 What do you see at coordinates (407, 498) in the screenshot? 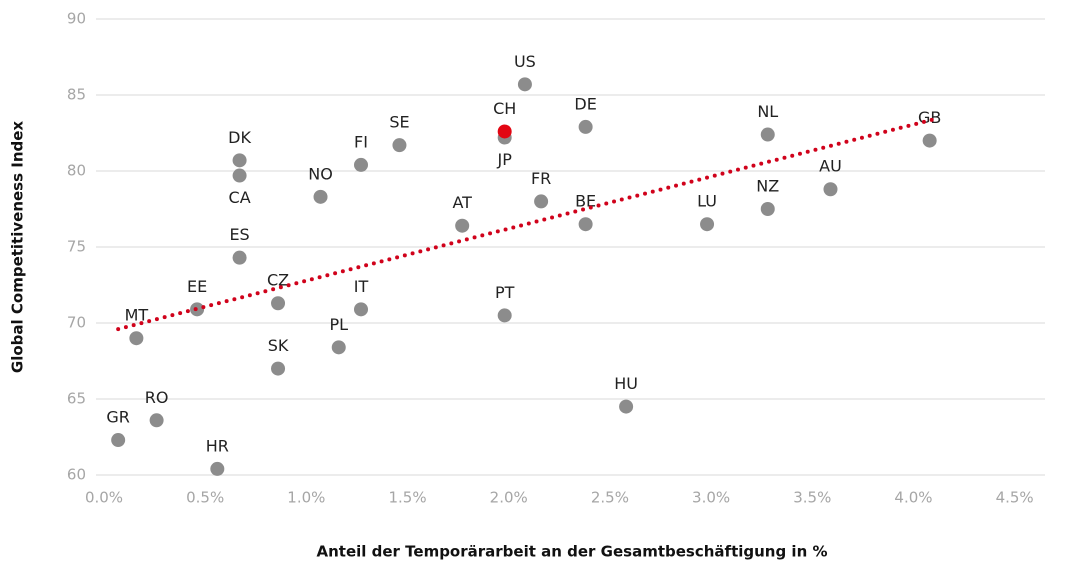
I see `x-tick-label: 1.5%` at bounding box center [407, 498].